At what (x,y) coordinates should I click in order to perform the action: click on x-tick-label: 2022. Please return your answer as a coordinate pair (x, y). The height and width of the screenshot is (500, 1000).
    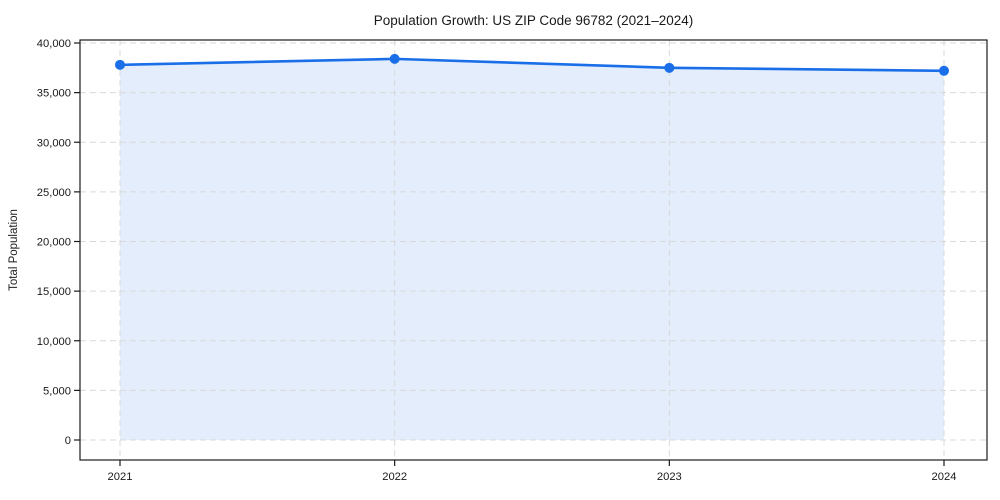
    Looking at the image, I should click on (394, 477).